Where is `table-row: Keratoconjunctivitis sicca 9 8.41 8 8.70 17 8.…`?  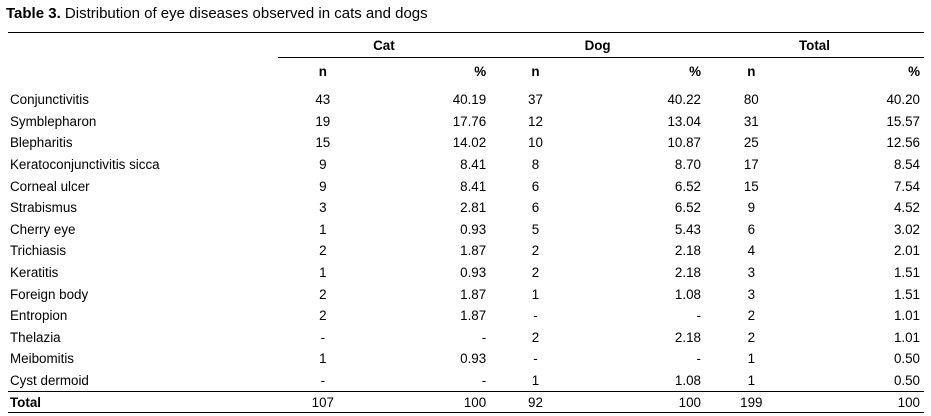 table-row: Keratoconjunctivitis sicca 9 8.41 8 8.70 17 8.… is located at coordinates (466, 165).